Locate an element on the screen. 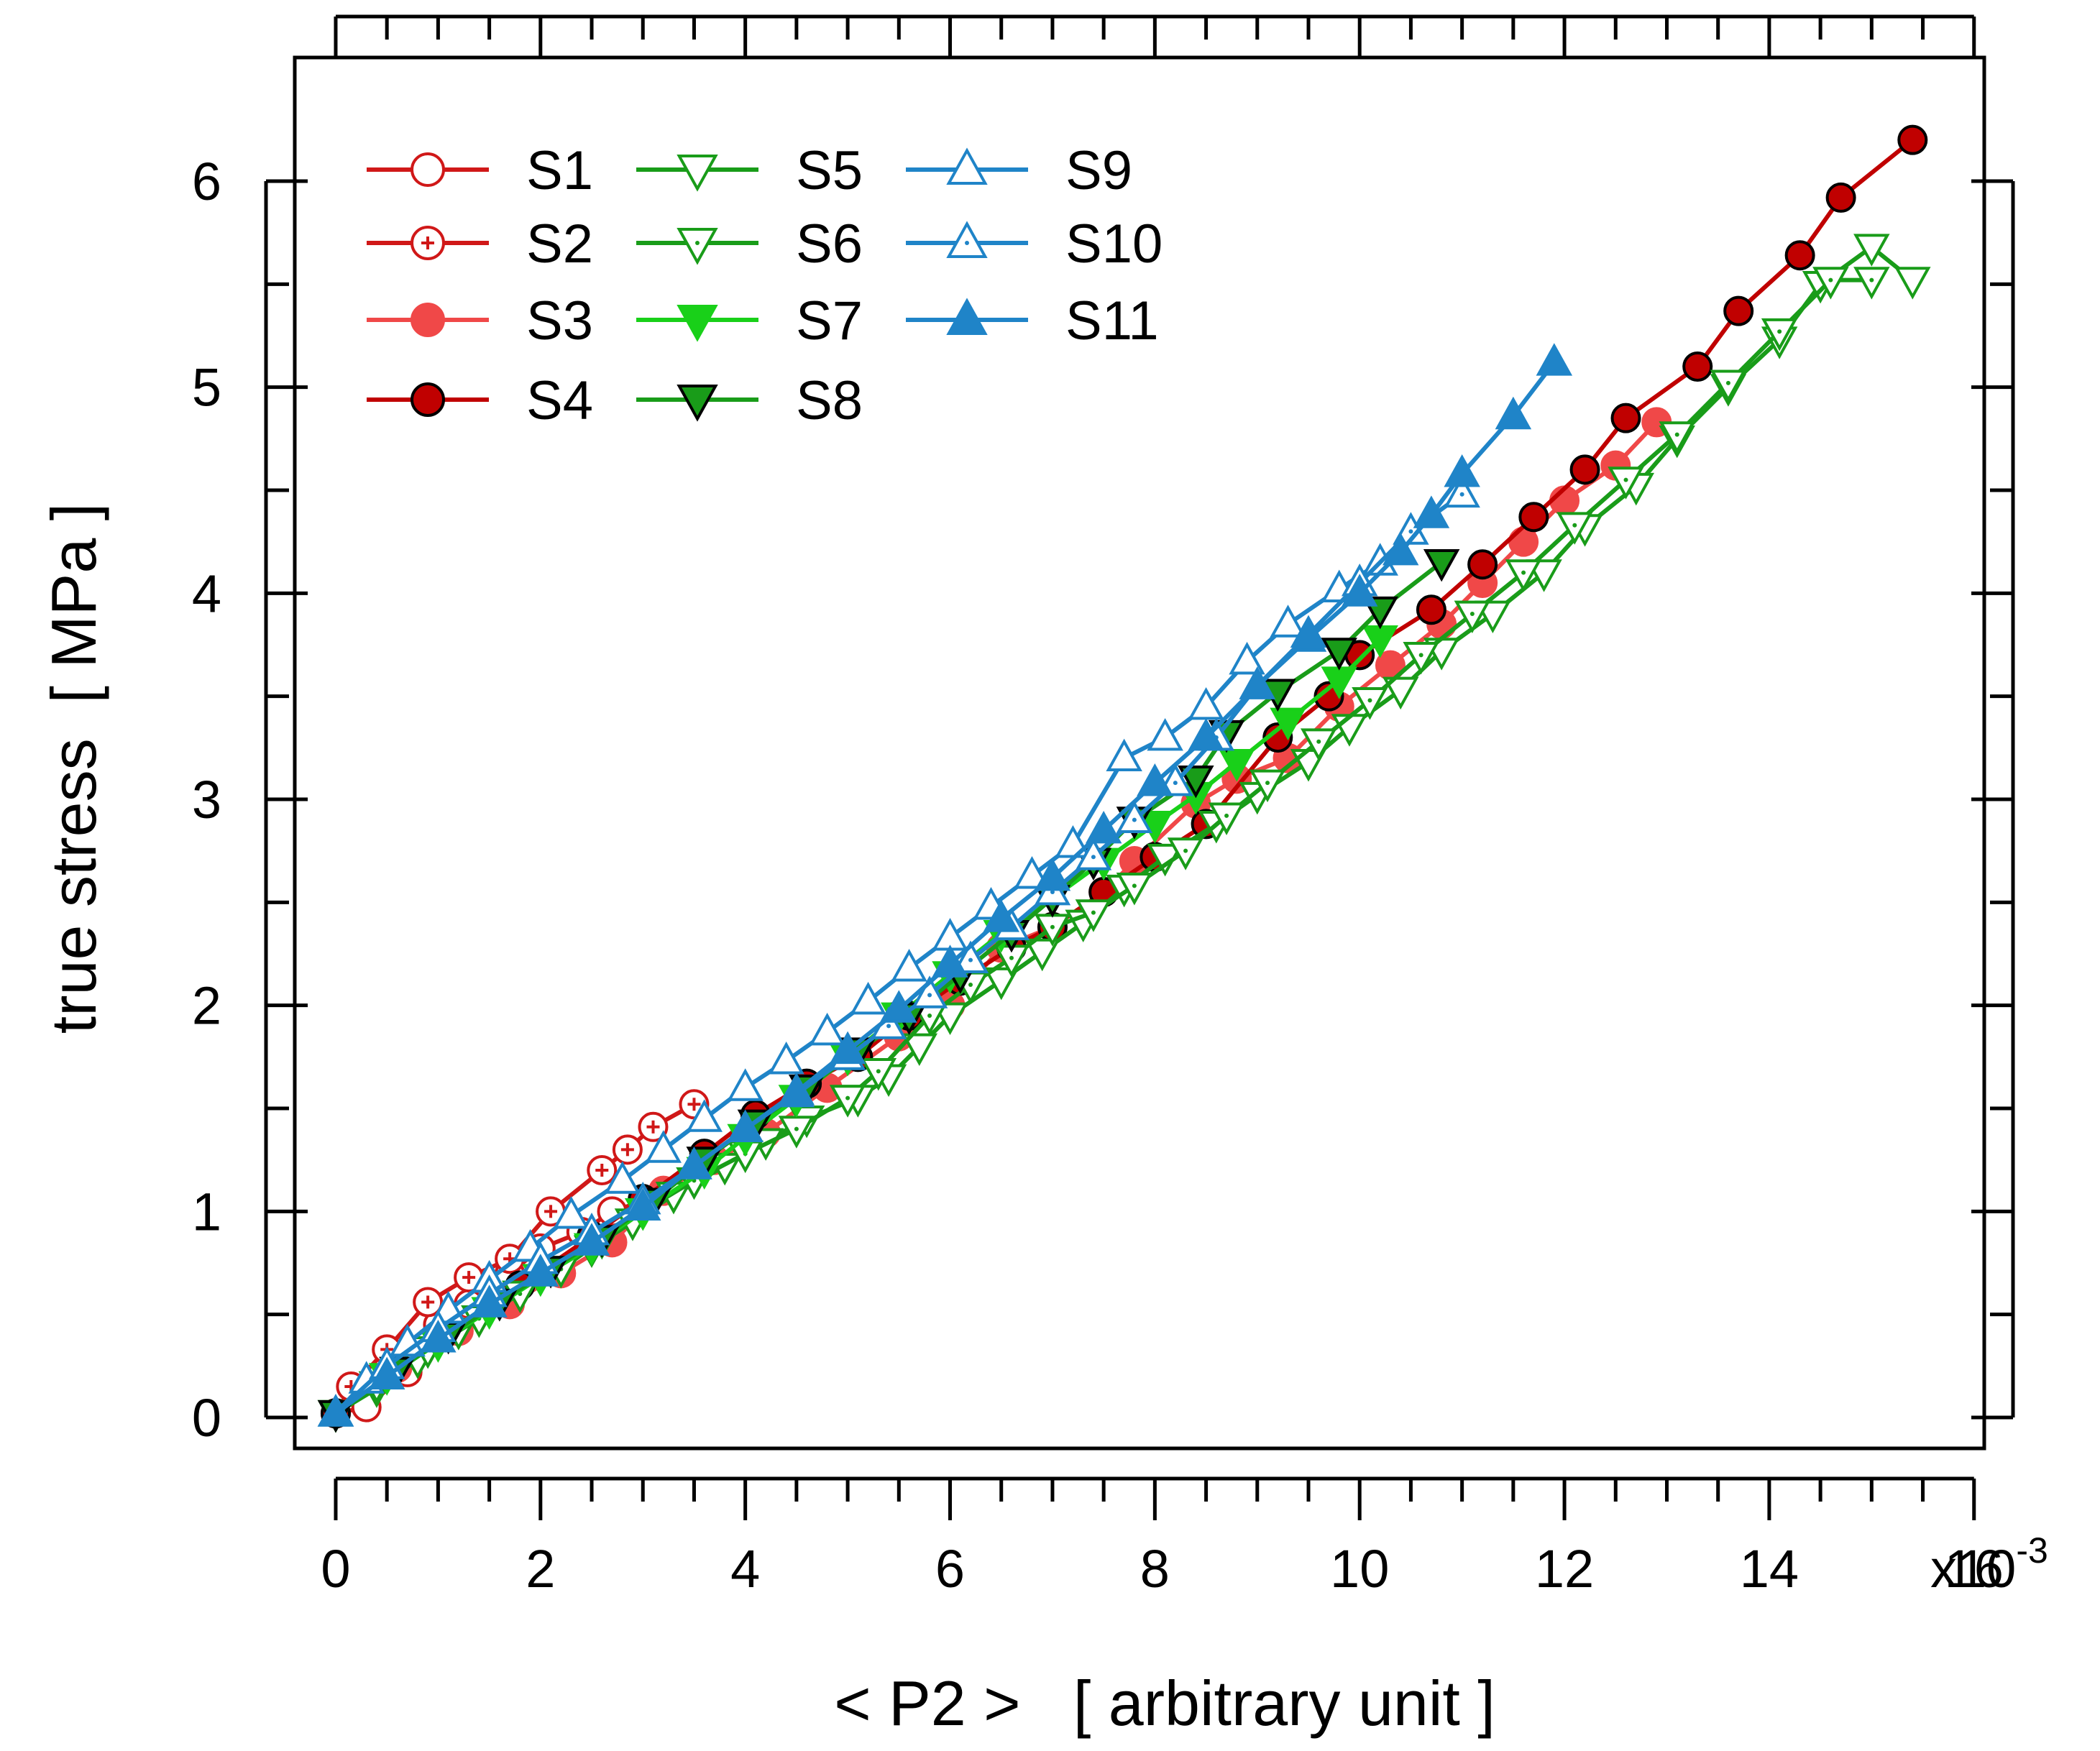  legend-item-s4: S4 is located at coordinates (480, 401).